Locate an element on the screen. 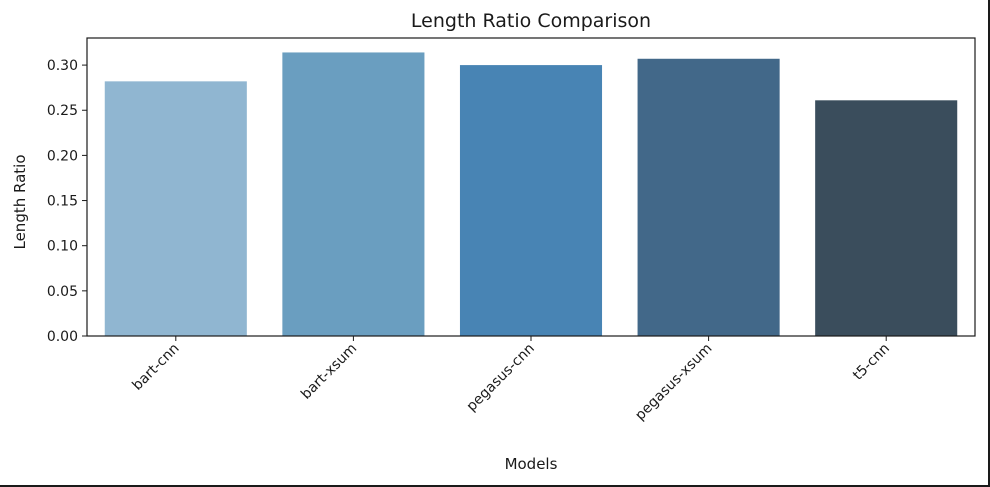 The width and height of the screenshot is (990, 487). bar-pegasus-xsum is located at coordinates (708, 197).